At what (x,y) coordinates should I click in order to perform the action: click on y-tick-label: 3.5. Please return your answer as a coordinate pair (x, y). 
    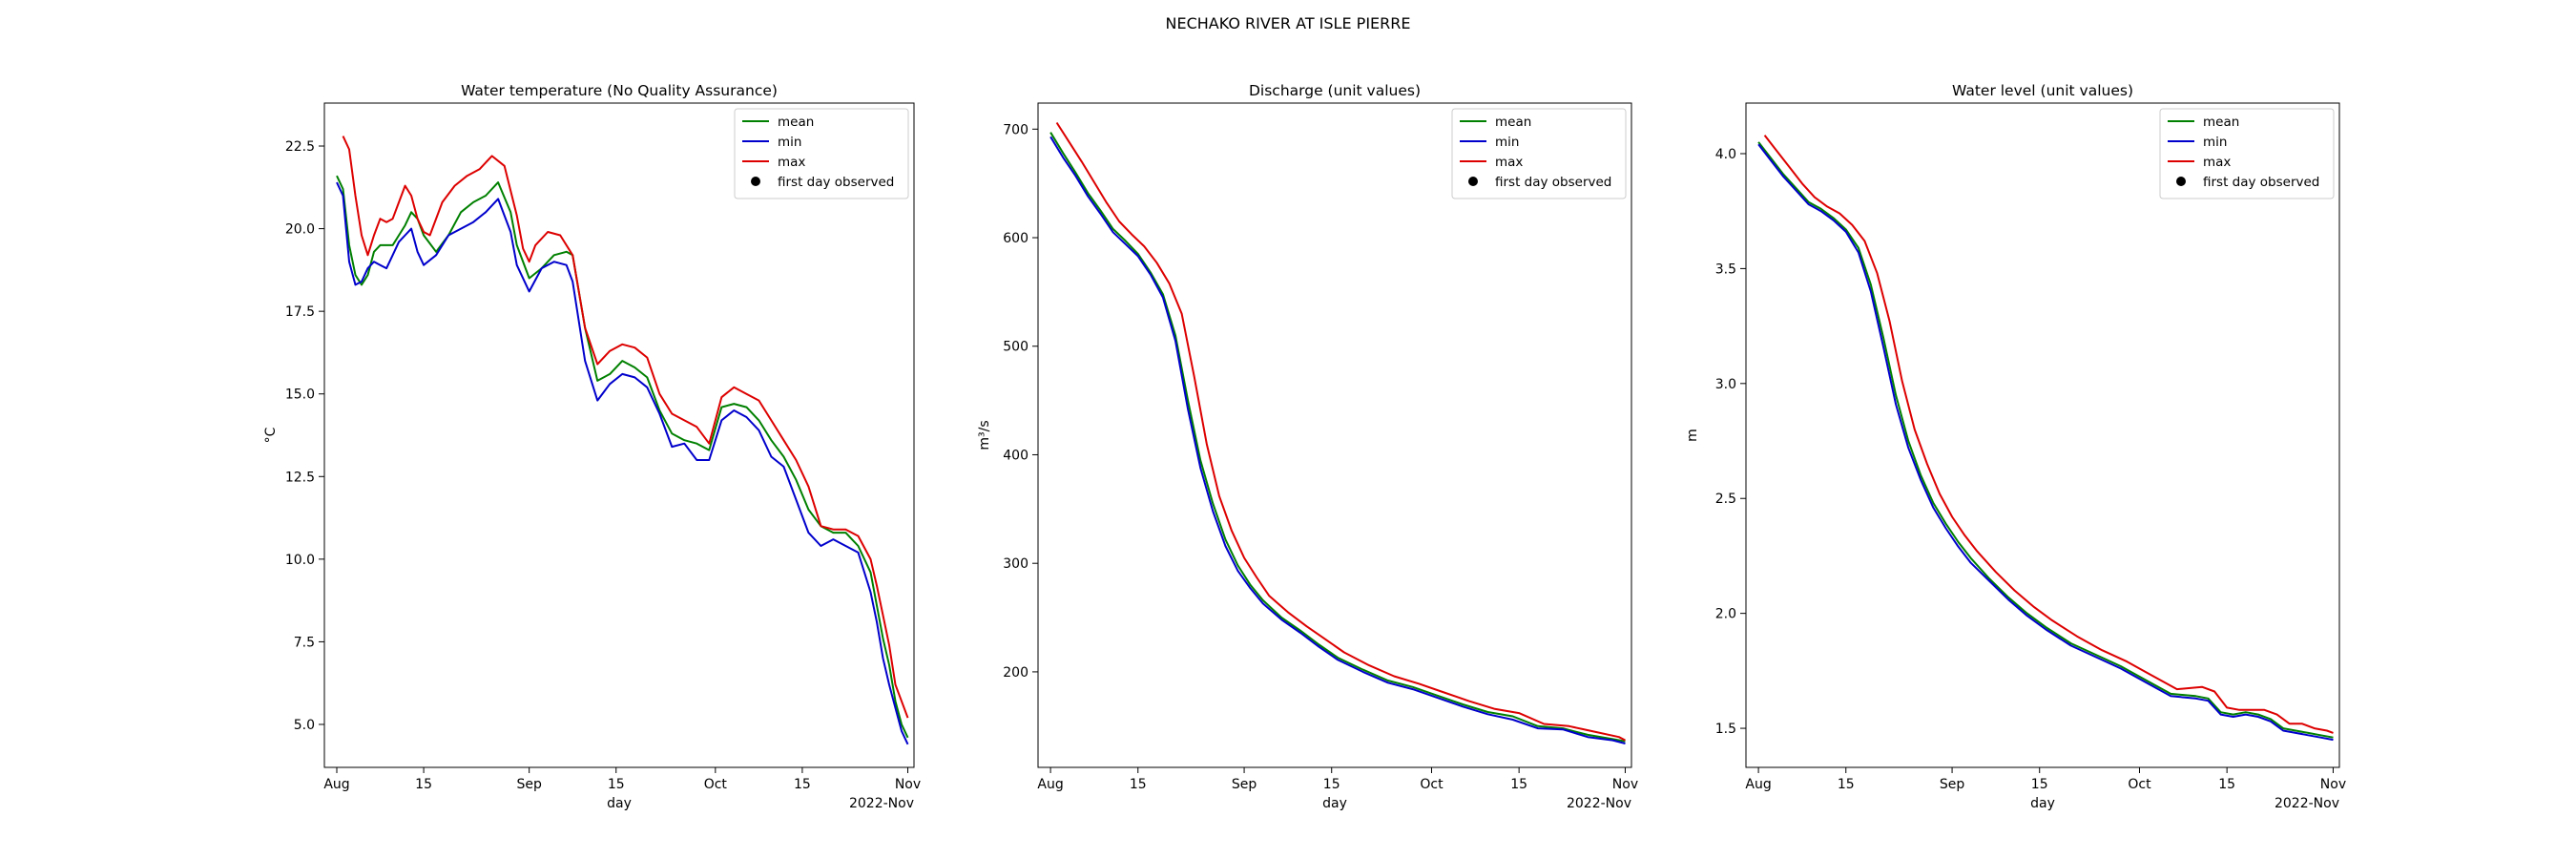
    Looking at the image, I should click on (1725, 269).